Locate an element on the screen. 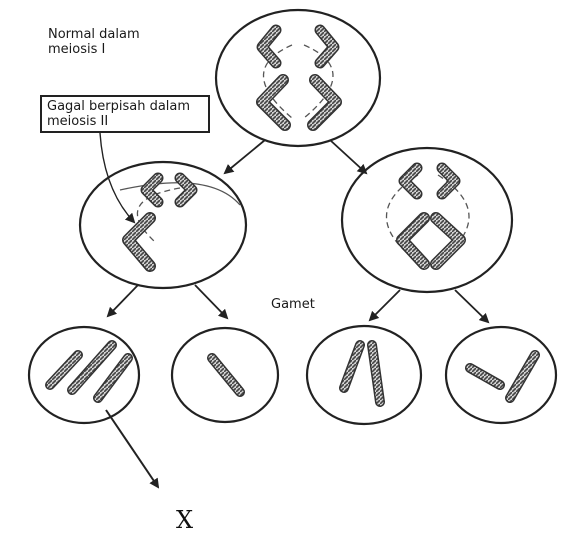 This screenshot has height=543, width=575. arrow-parent-to-left is located at coordinates (244, 157).